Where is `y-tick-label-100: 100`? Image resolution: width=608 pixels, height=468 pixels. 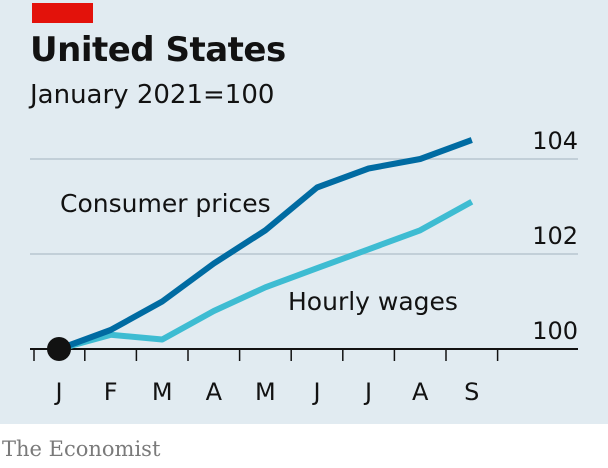
y-tick-label-100: 100 is located at coordinates (555, 331).